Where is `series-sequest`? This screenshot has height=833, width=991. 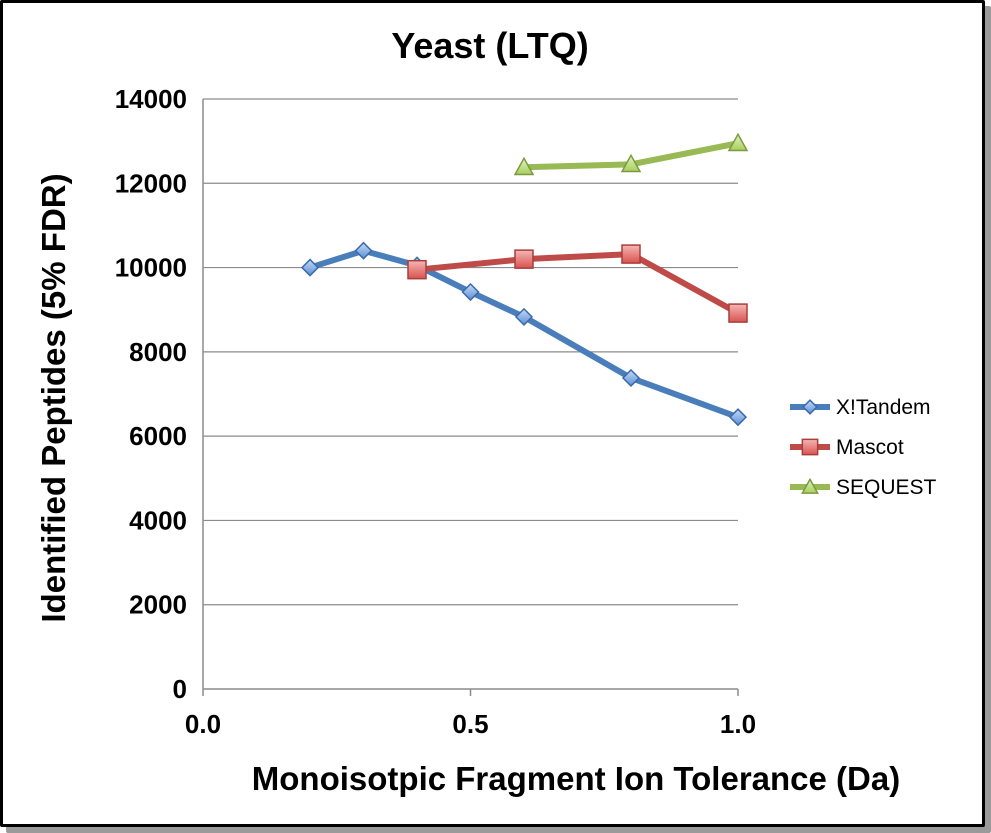 series-sequest is located at coordinates (631, 154).